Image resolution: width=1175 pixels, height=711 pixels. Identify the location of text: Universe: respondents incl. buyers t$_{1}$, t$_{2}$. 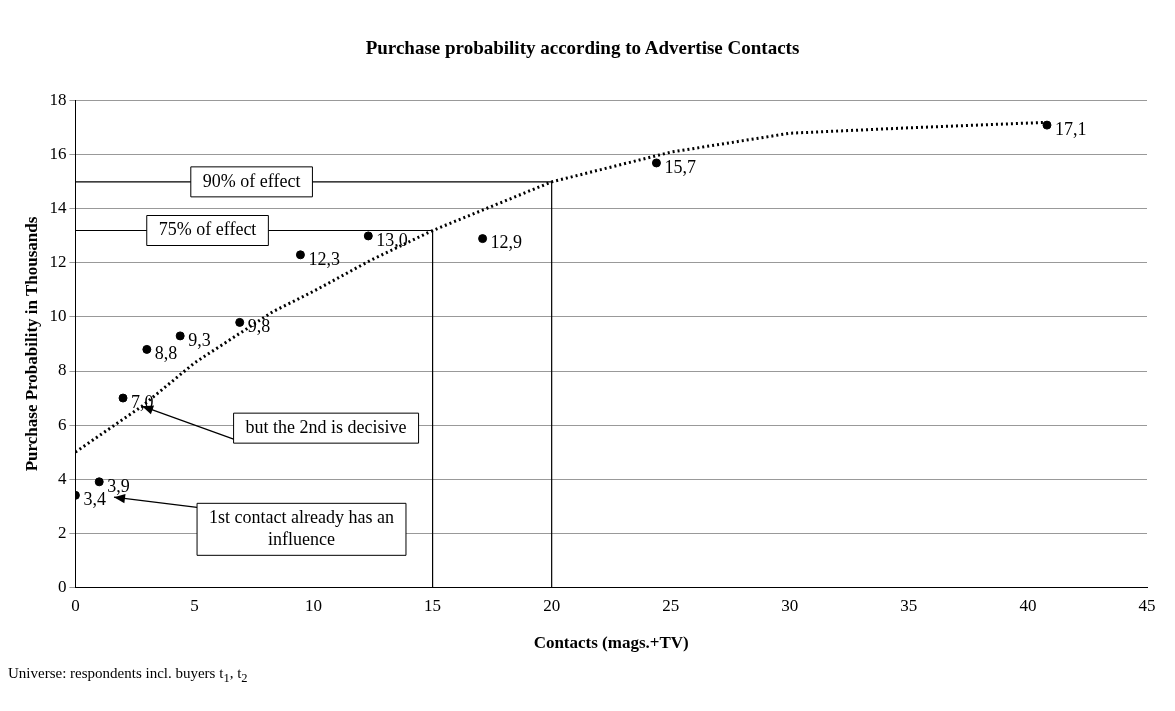
(128, 675).